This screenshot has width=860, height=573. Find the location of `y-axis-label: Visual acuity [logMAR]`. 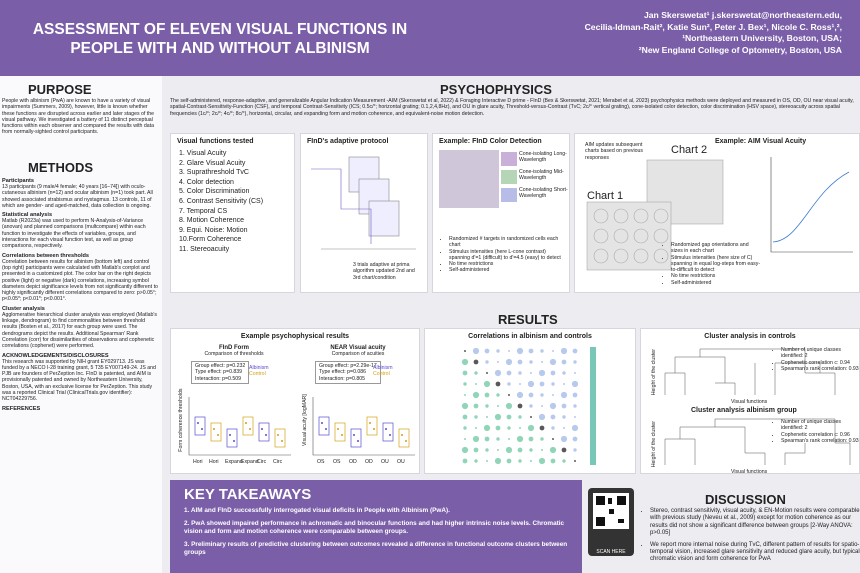

y-axis-label: Visual acuity [logMAR] is located at coordinates (304, 420).